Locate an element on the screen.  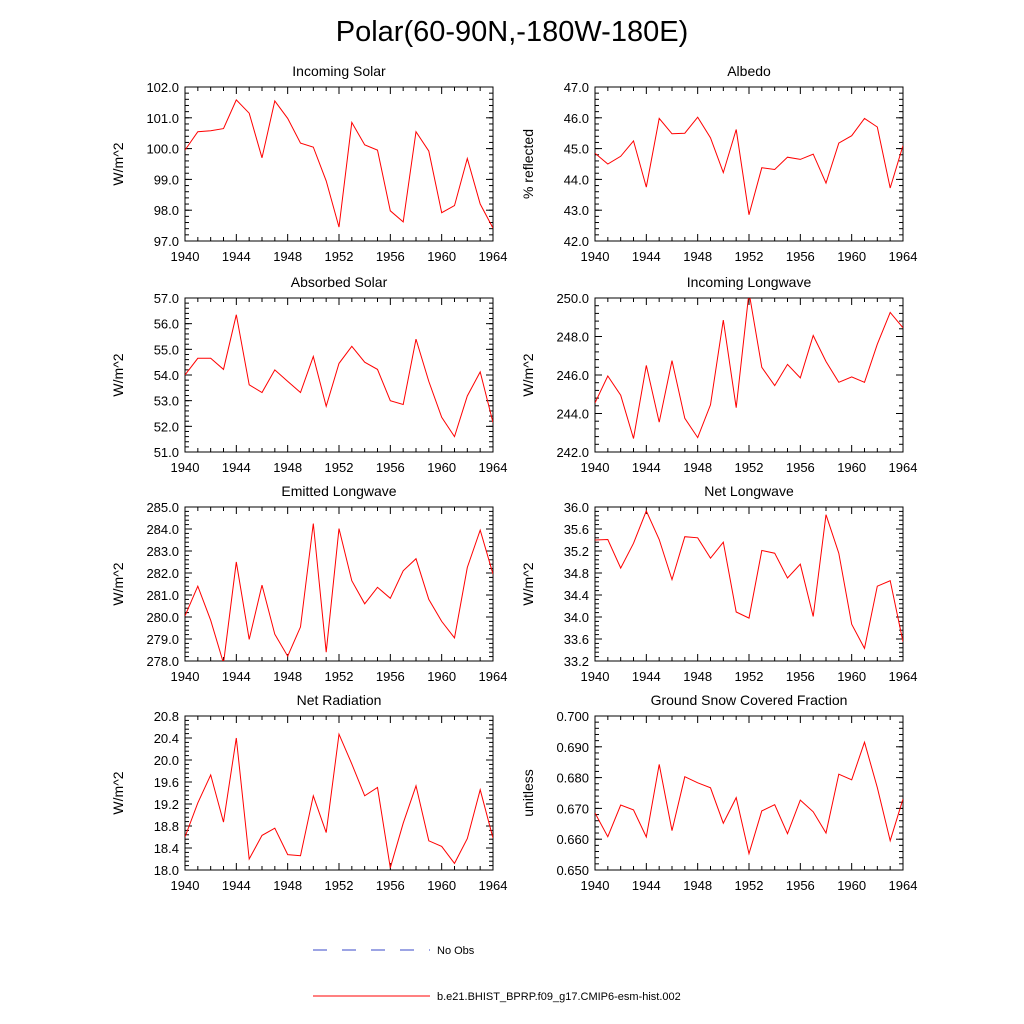
y-tick-label: 0.690 is located at coordinates (572, 747).